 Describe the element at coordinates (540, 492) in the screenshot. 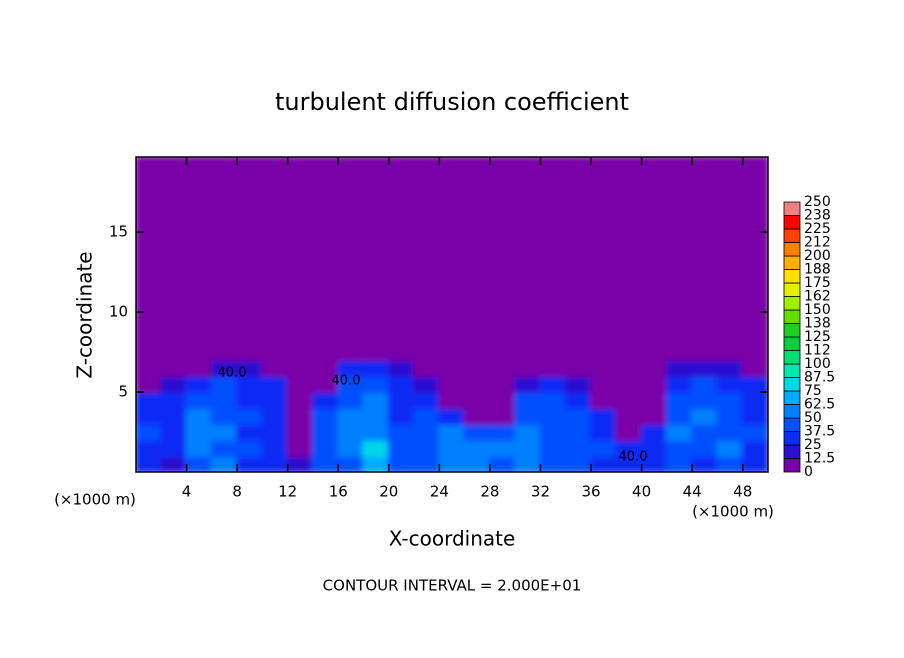

I see `x-tick-label: 32` at that location.